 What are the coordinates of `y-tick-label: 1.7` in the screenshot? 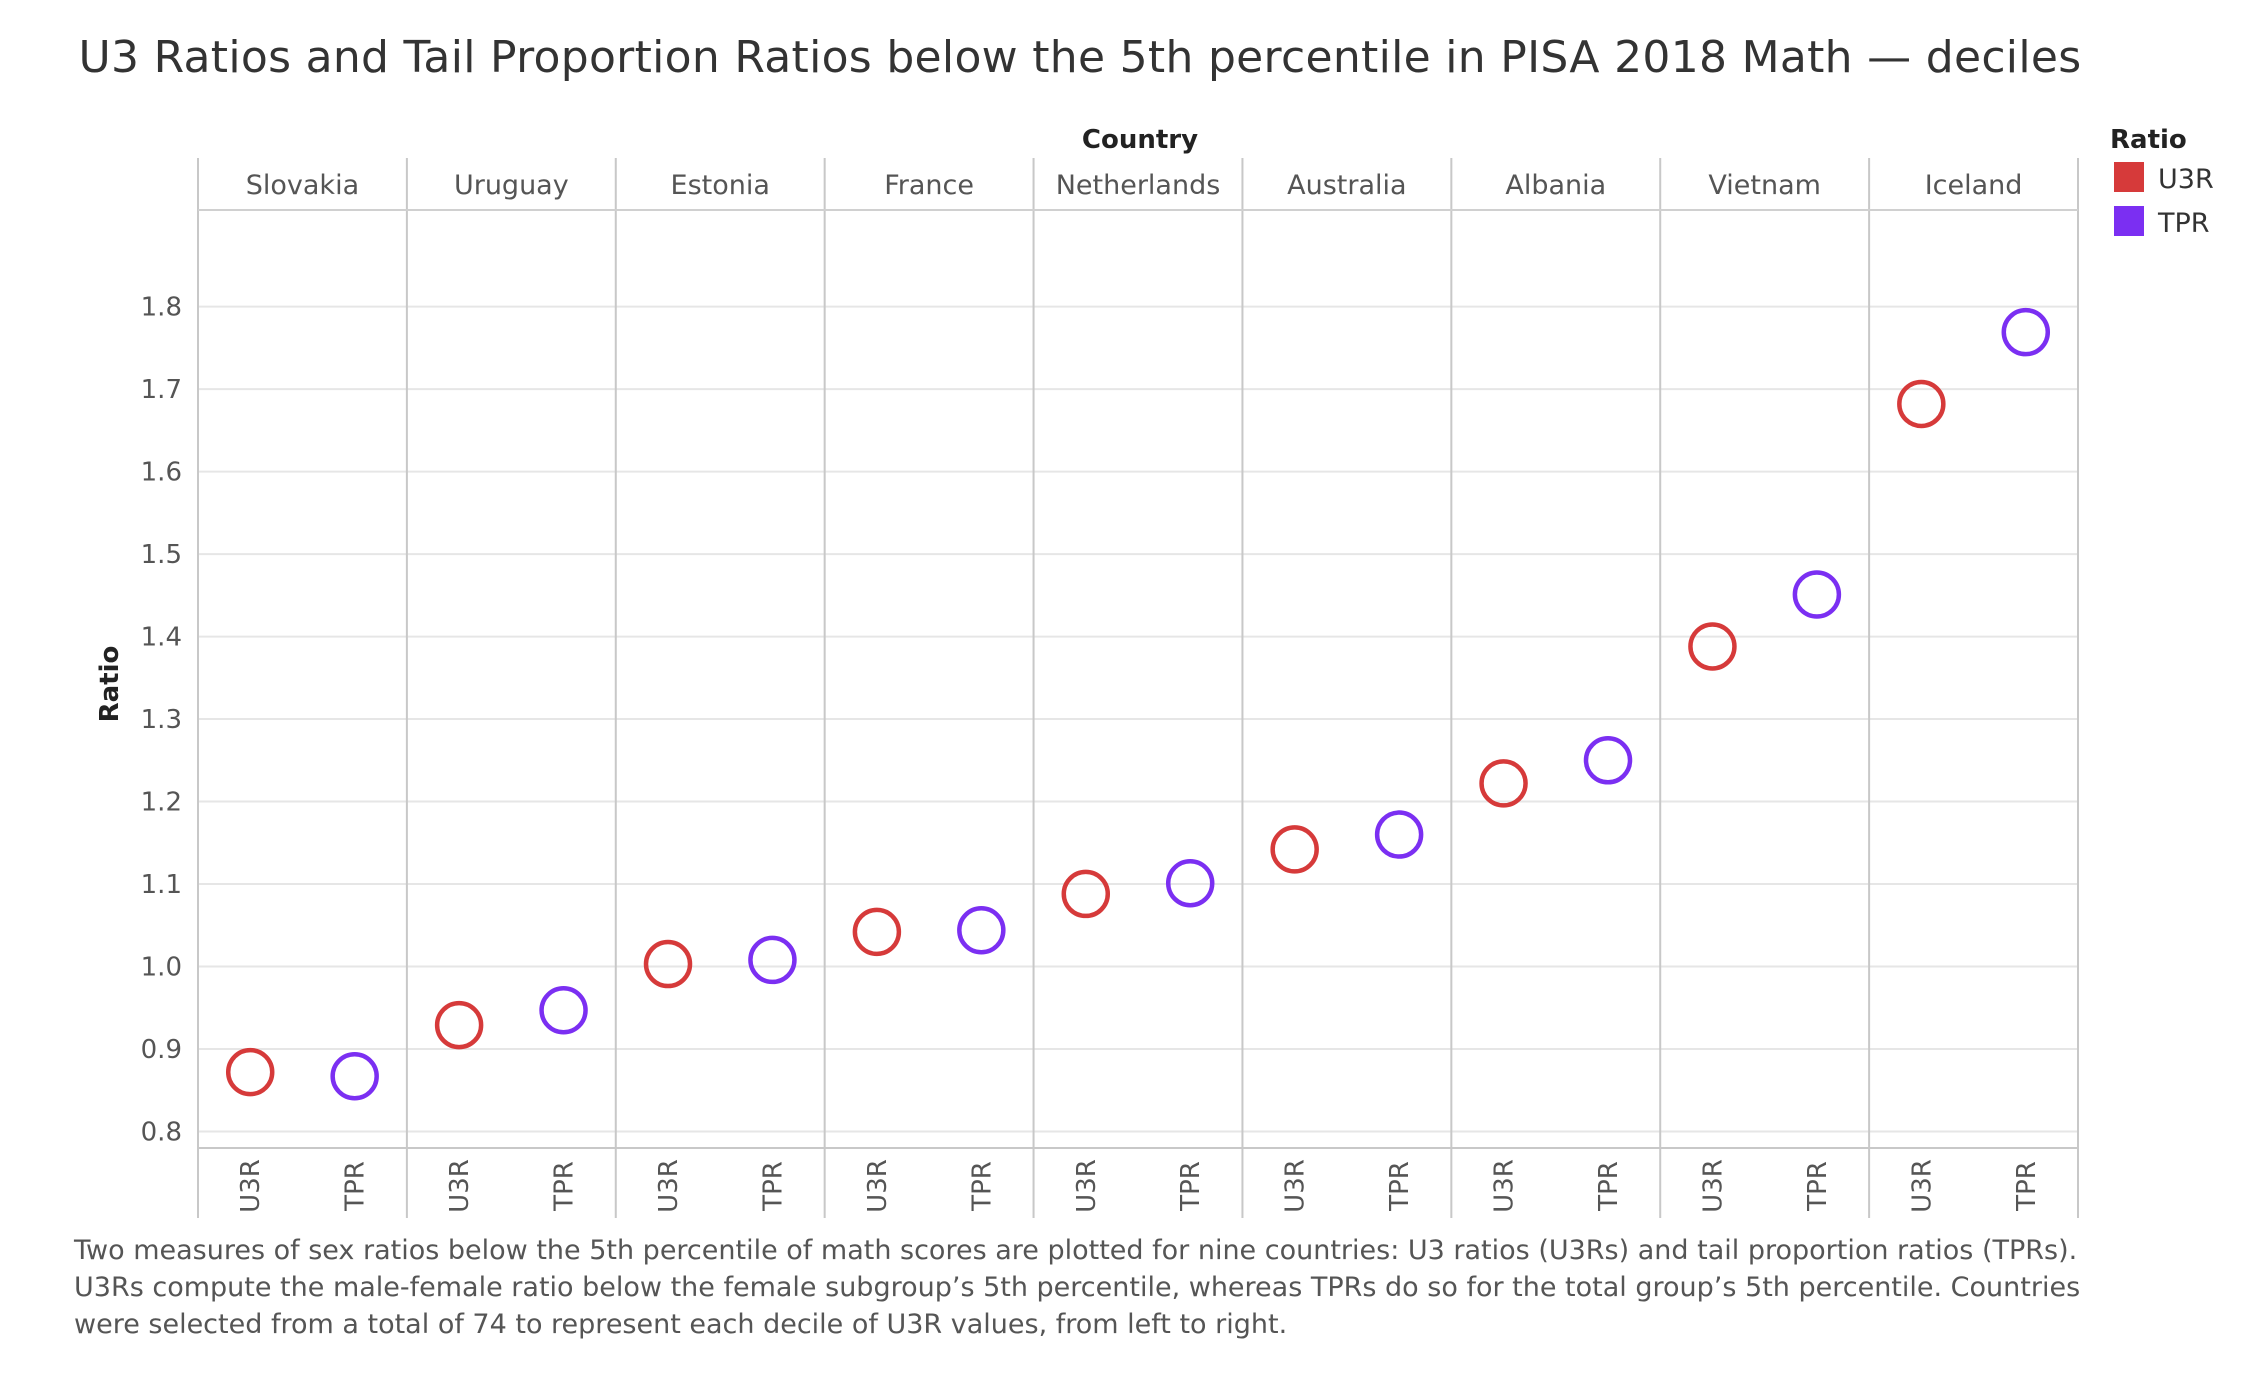 It's located at (161, 390).